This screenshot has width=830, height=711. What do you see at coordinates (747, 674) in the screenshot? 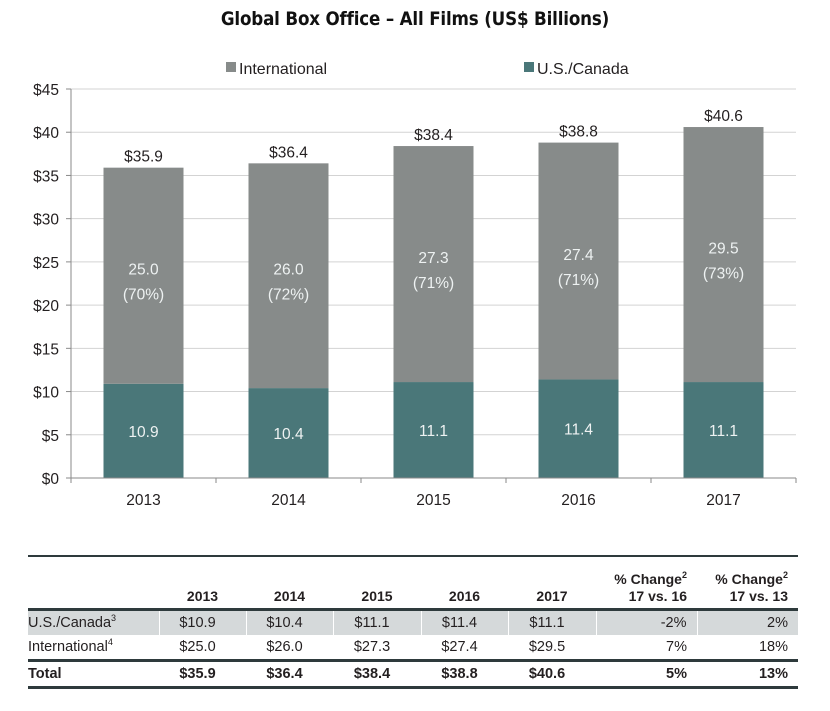
I see `table-cell-change: 13%` at bounding box center [747, 674].